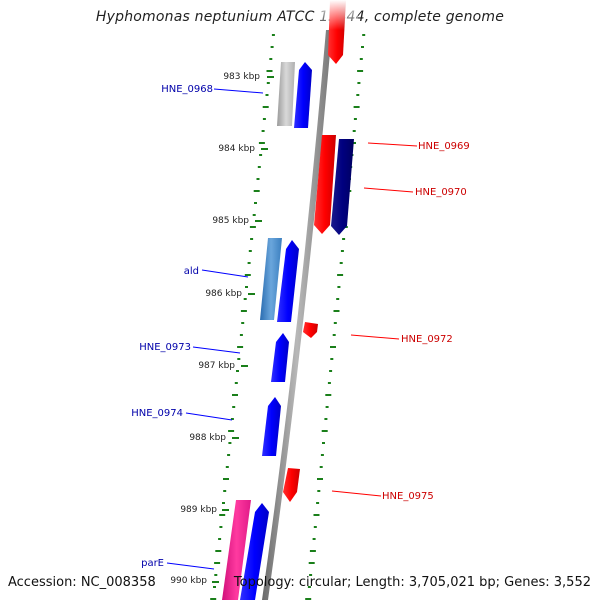  What do you see at coordinates (225, 273) in the screenshot?
I see `leader-ald` at bounding box center [225, 273].